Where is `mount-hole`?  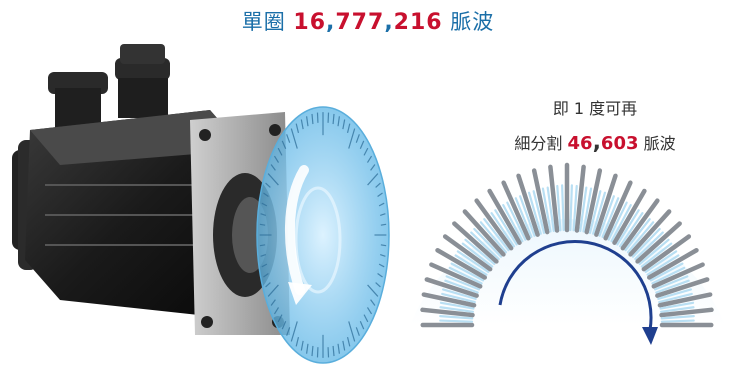
mount-hole is located at coordinates (275, 130).